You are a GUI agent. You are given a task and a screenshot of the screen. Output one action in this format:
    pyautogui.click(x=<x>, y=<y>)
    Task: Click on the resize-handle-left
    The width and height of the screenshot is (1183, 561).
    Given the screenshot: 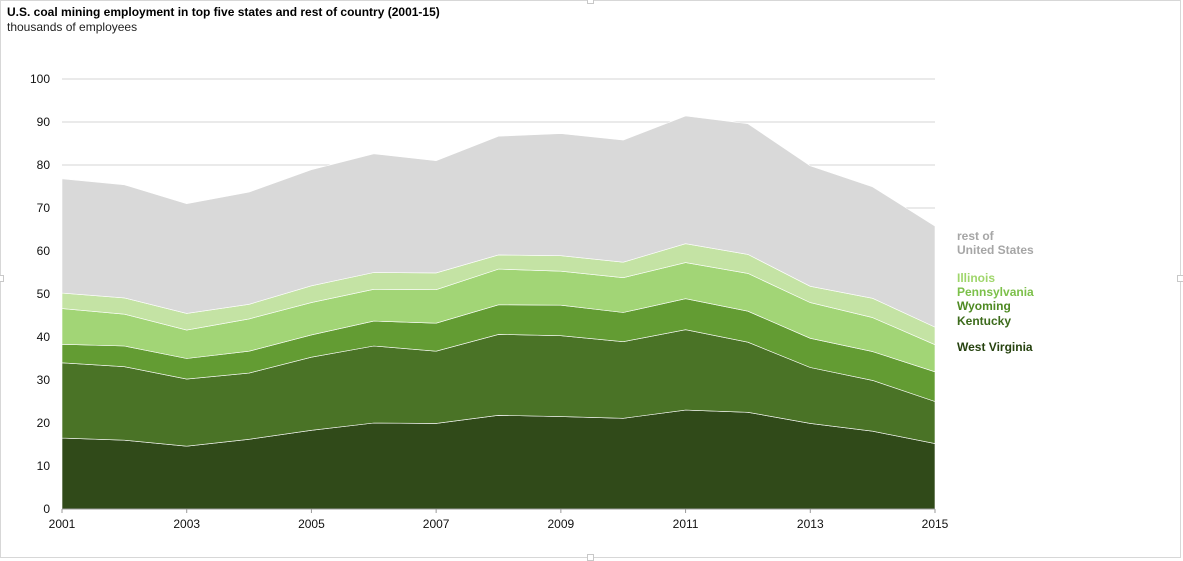 What is the action you would take?
    pyautogui.click(x=2, y=278)
    